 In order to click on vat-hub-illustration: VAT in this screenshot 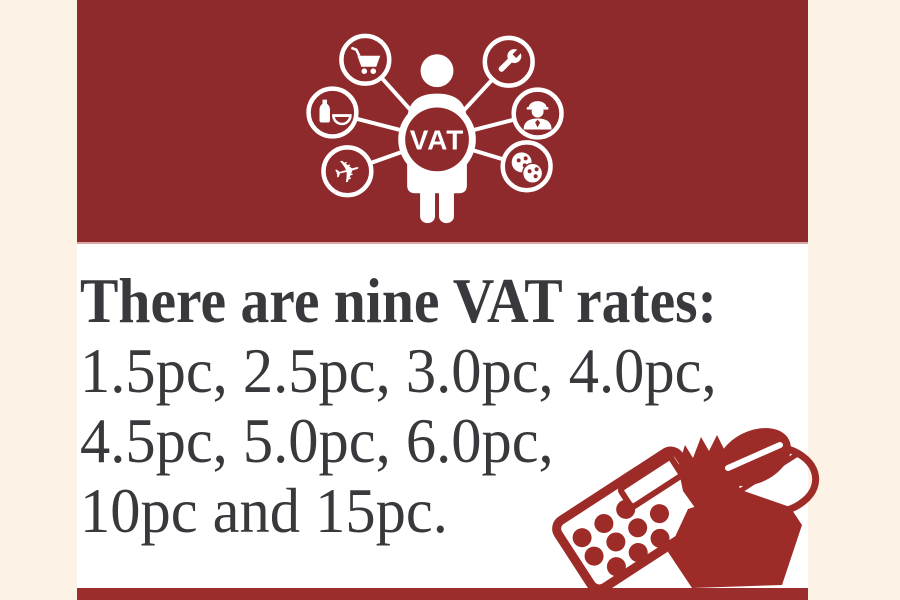, I will do `click(435, 128)`.